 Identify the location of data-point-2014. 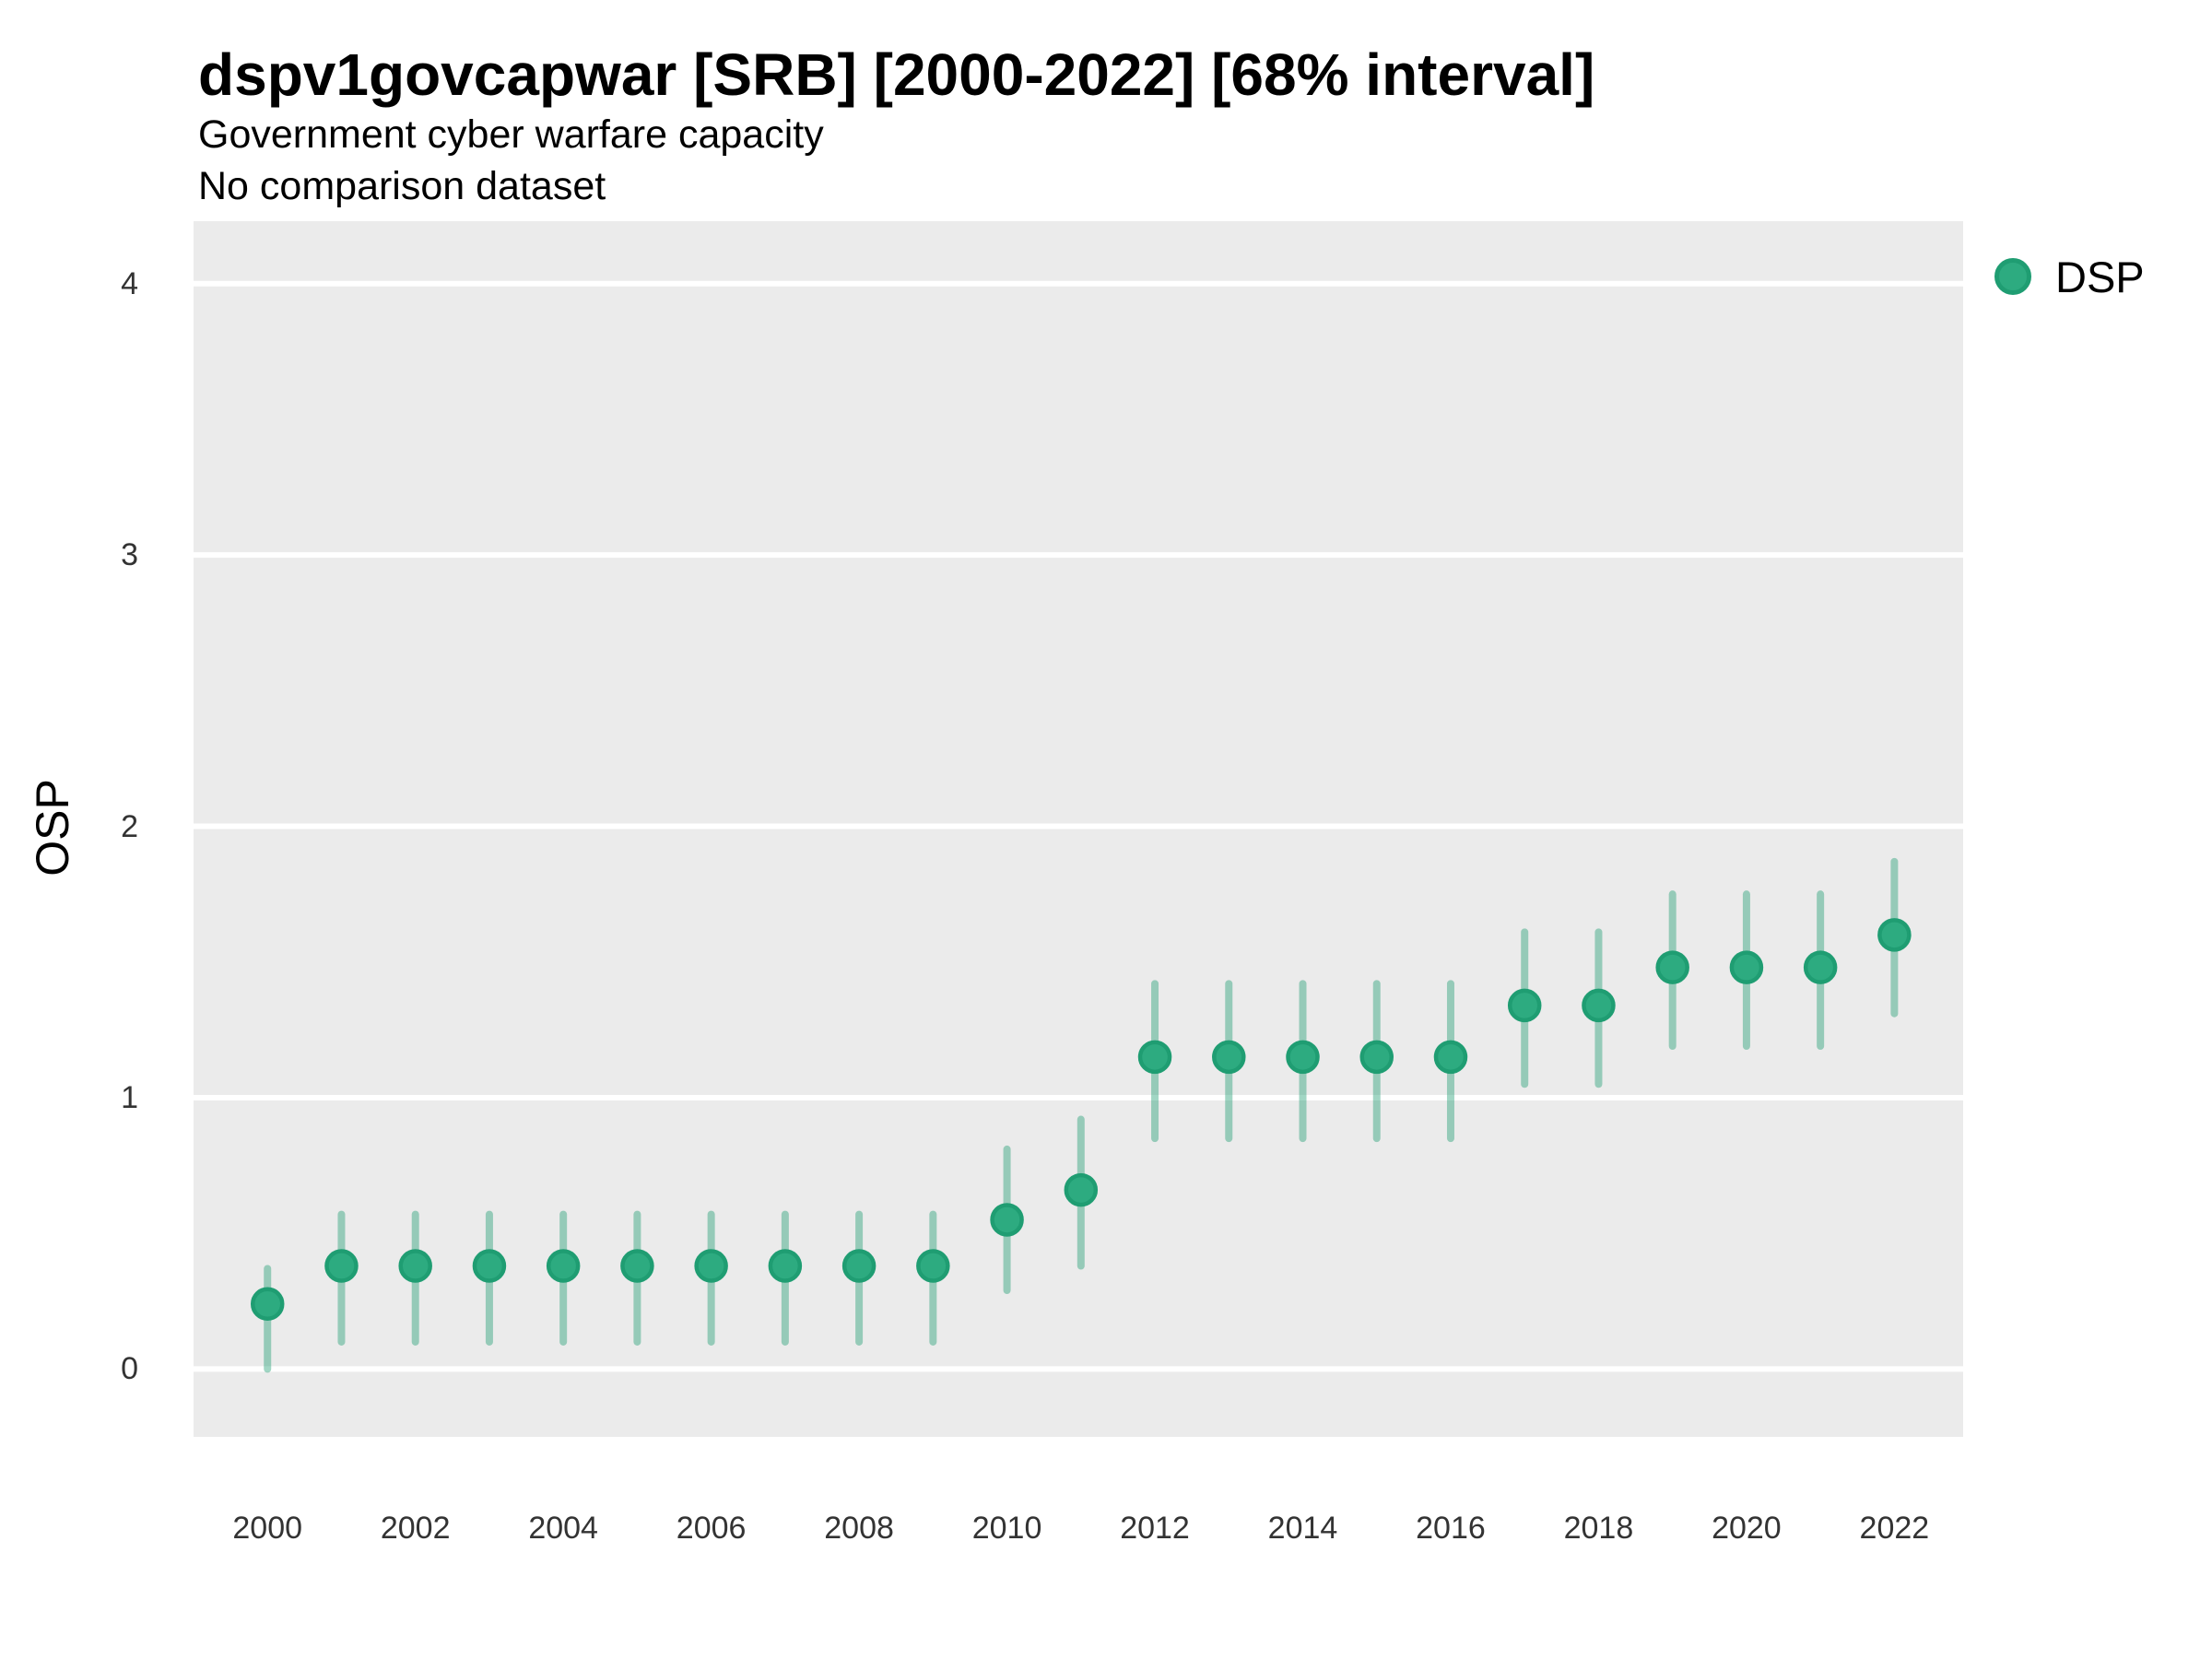
(1303, 1057).